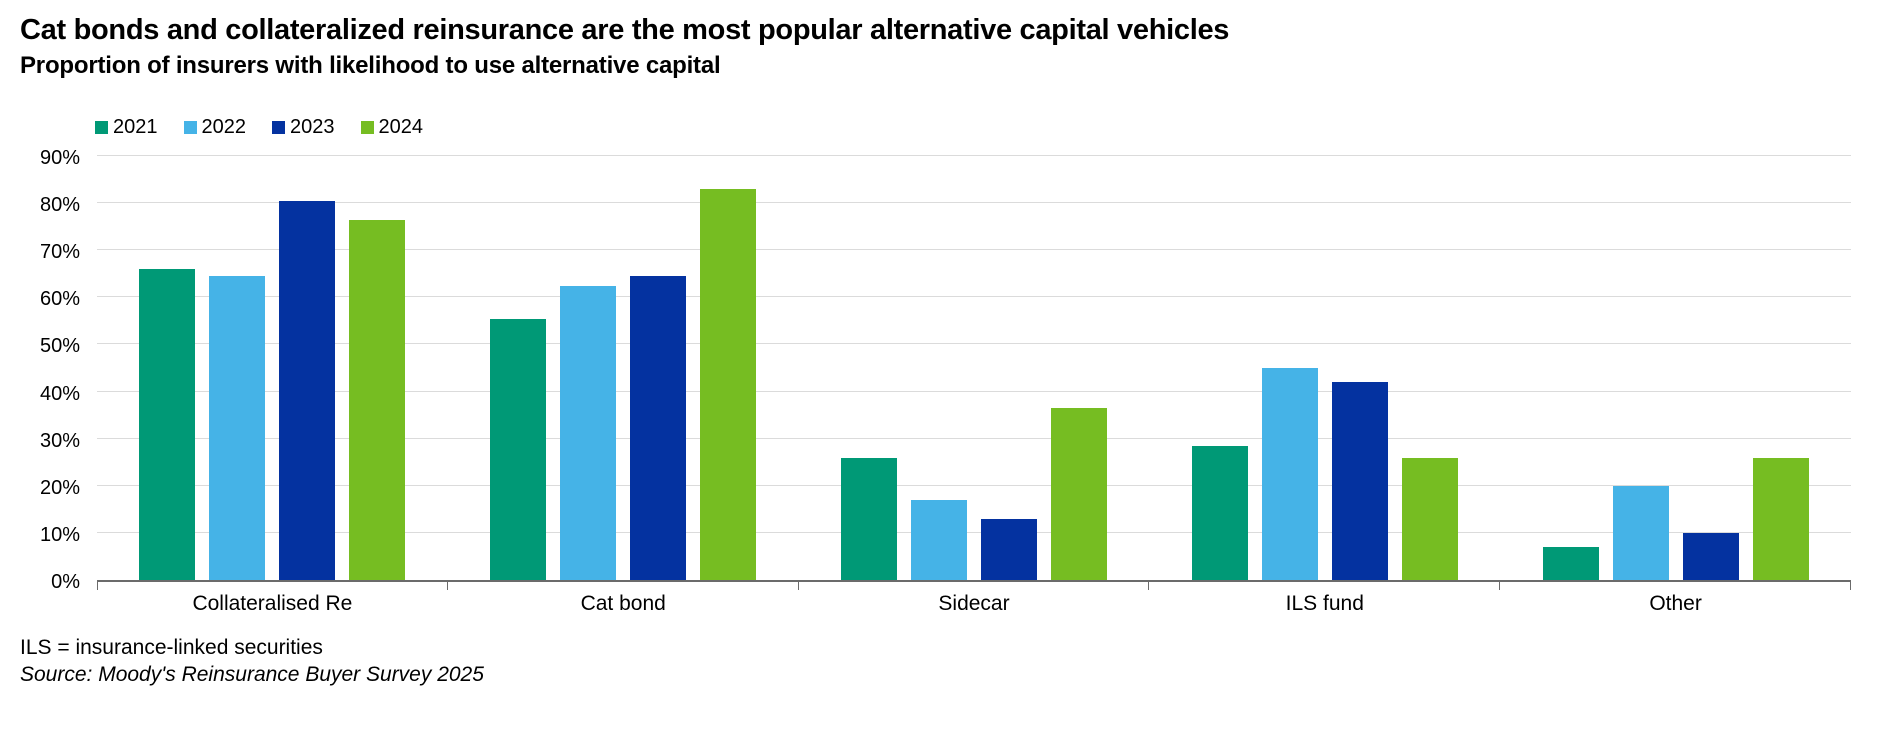 This screenshot has width=1880, height=730. I want to click on y-tick-label: 50%, so click(59, 346).